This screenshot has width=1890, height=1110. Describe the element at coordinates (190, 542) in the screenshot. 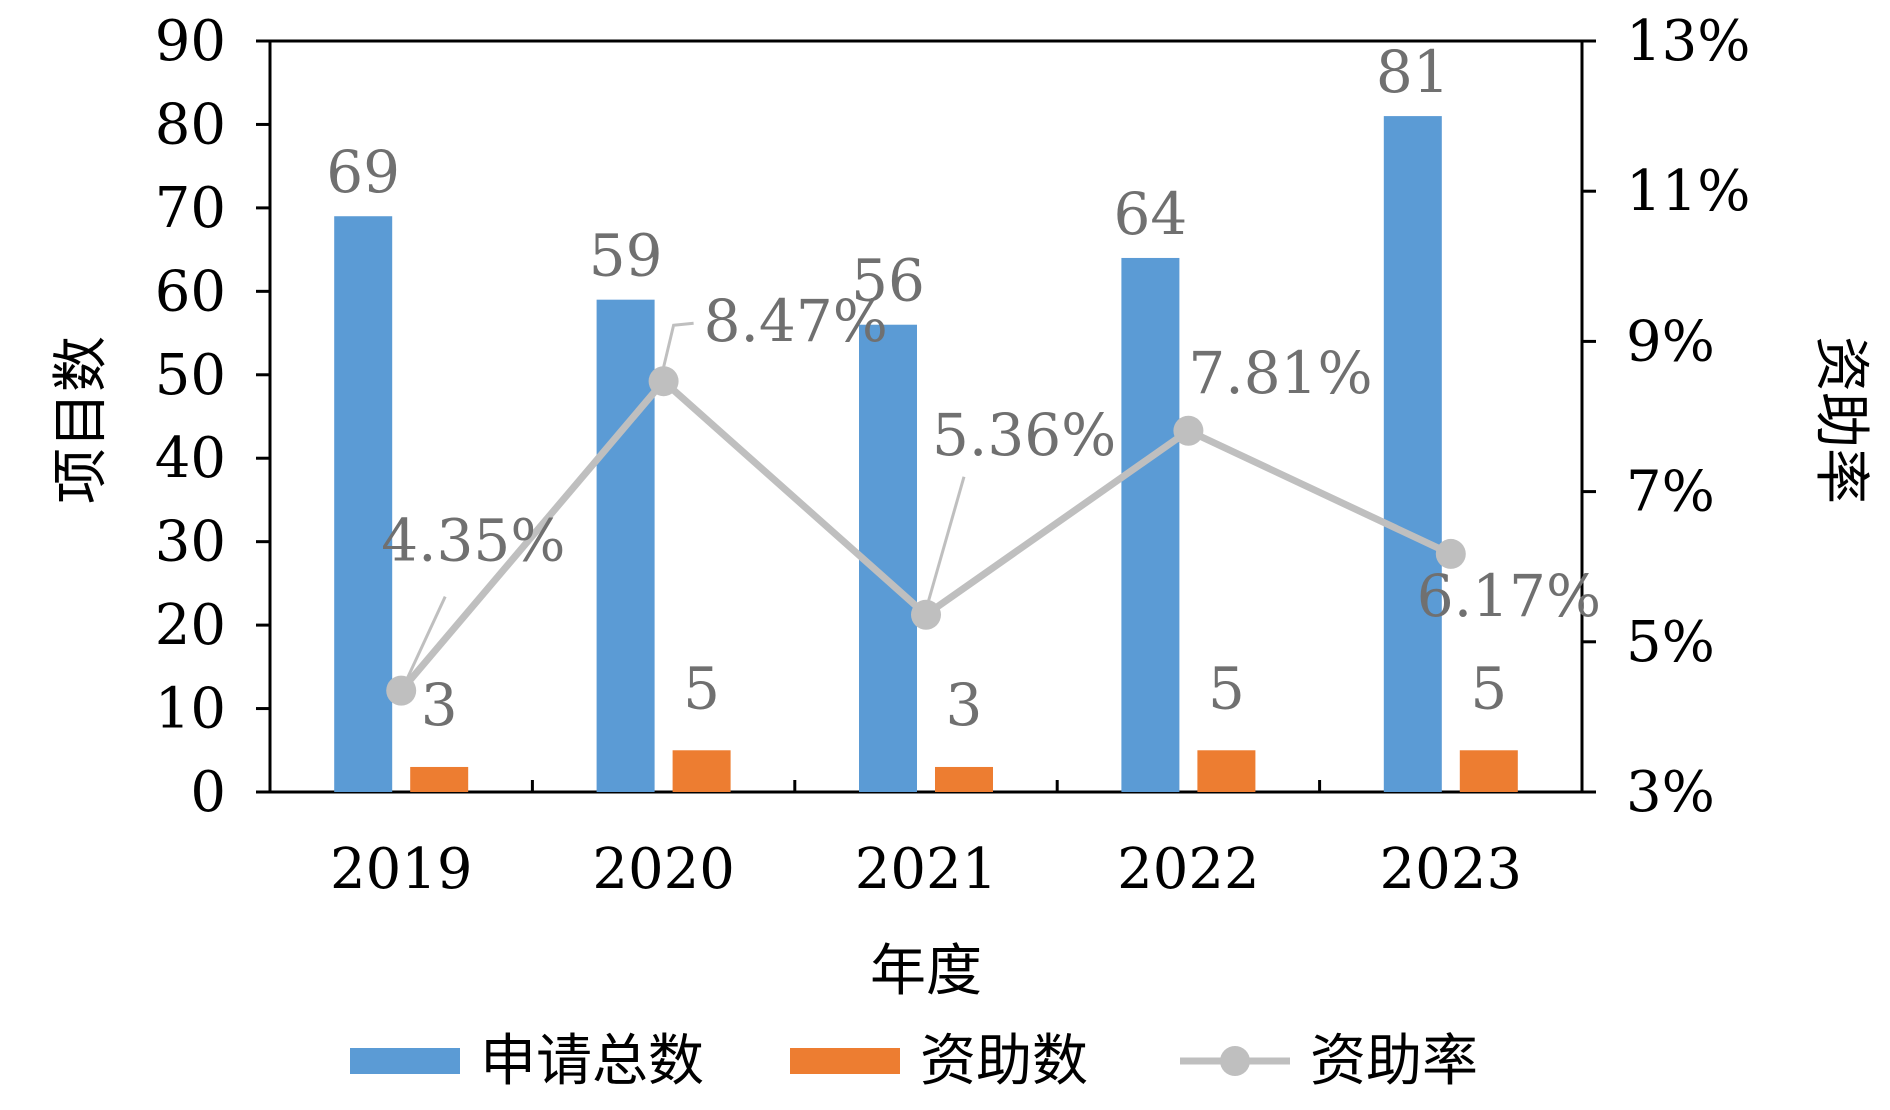

I see `y-tick-label: 30` at that location.